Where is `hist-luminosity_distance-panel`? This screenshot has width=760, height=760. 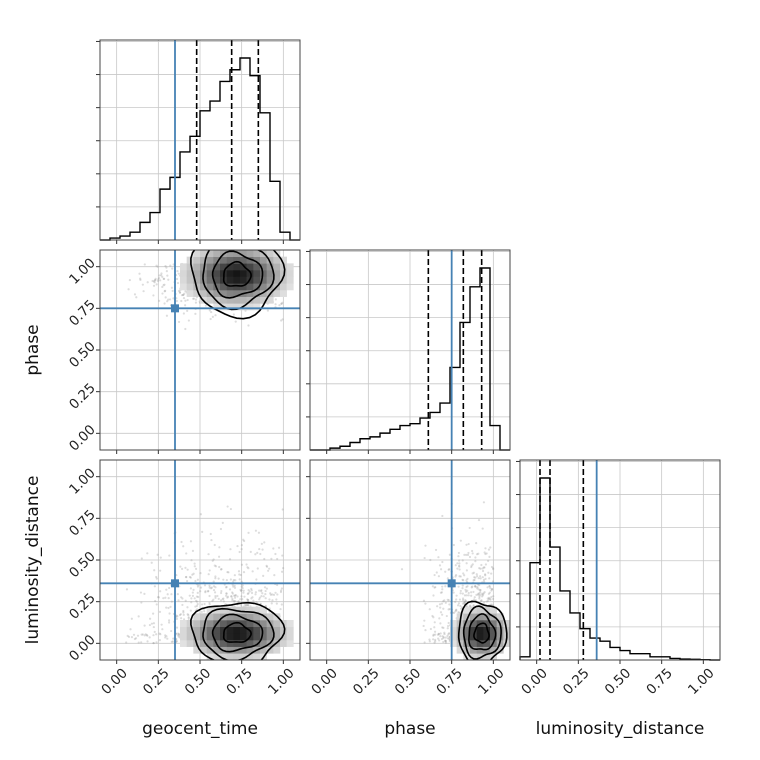
hist-luminosity_distance-panel is located at coordinates (618, 561).